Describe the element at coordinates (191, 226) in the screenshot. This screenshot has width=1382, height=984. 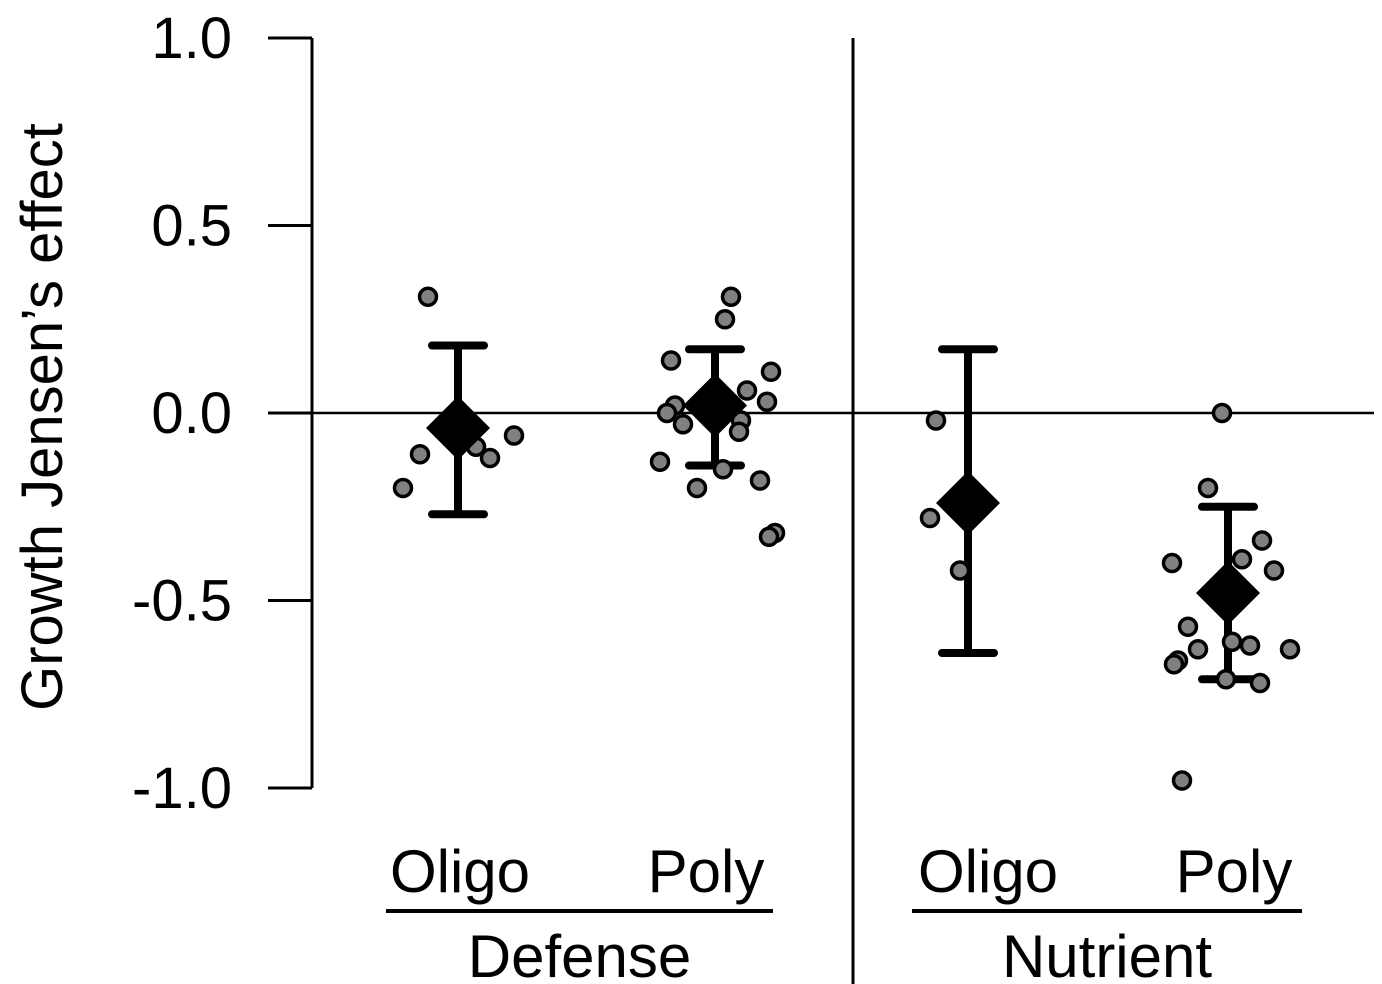
I see `y-tick-label: 0.5` at that location.